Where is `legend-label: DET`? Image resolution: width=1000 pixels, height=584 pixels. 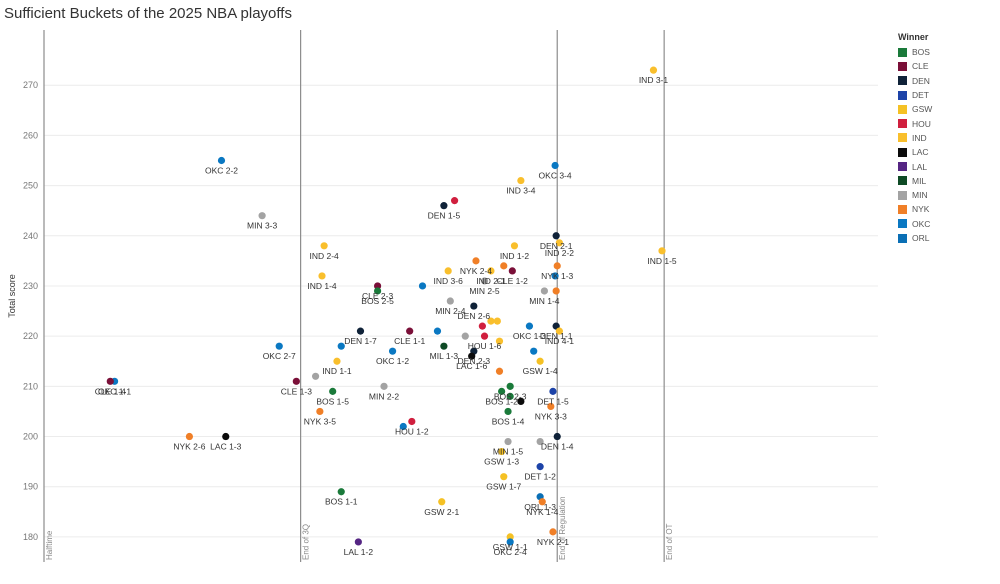 legend-label: DET is located at coordinates (920, 95).